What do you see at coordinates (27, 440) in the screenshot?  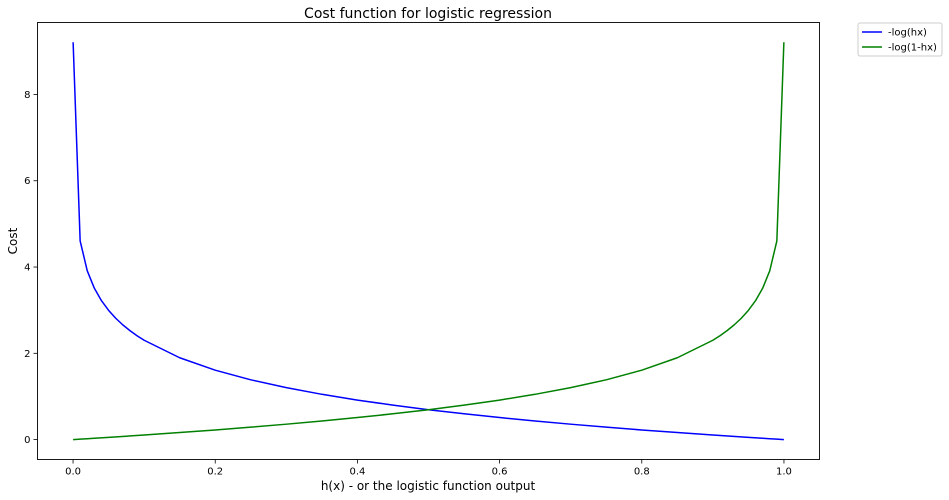 I see `y-tick-label: 0` at bounding box center [27, 440].